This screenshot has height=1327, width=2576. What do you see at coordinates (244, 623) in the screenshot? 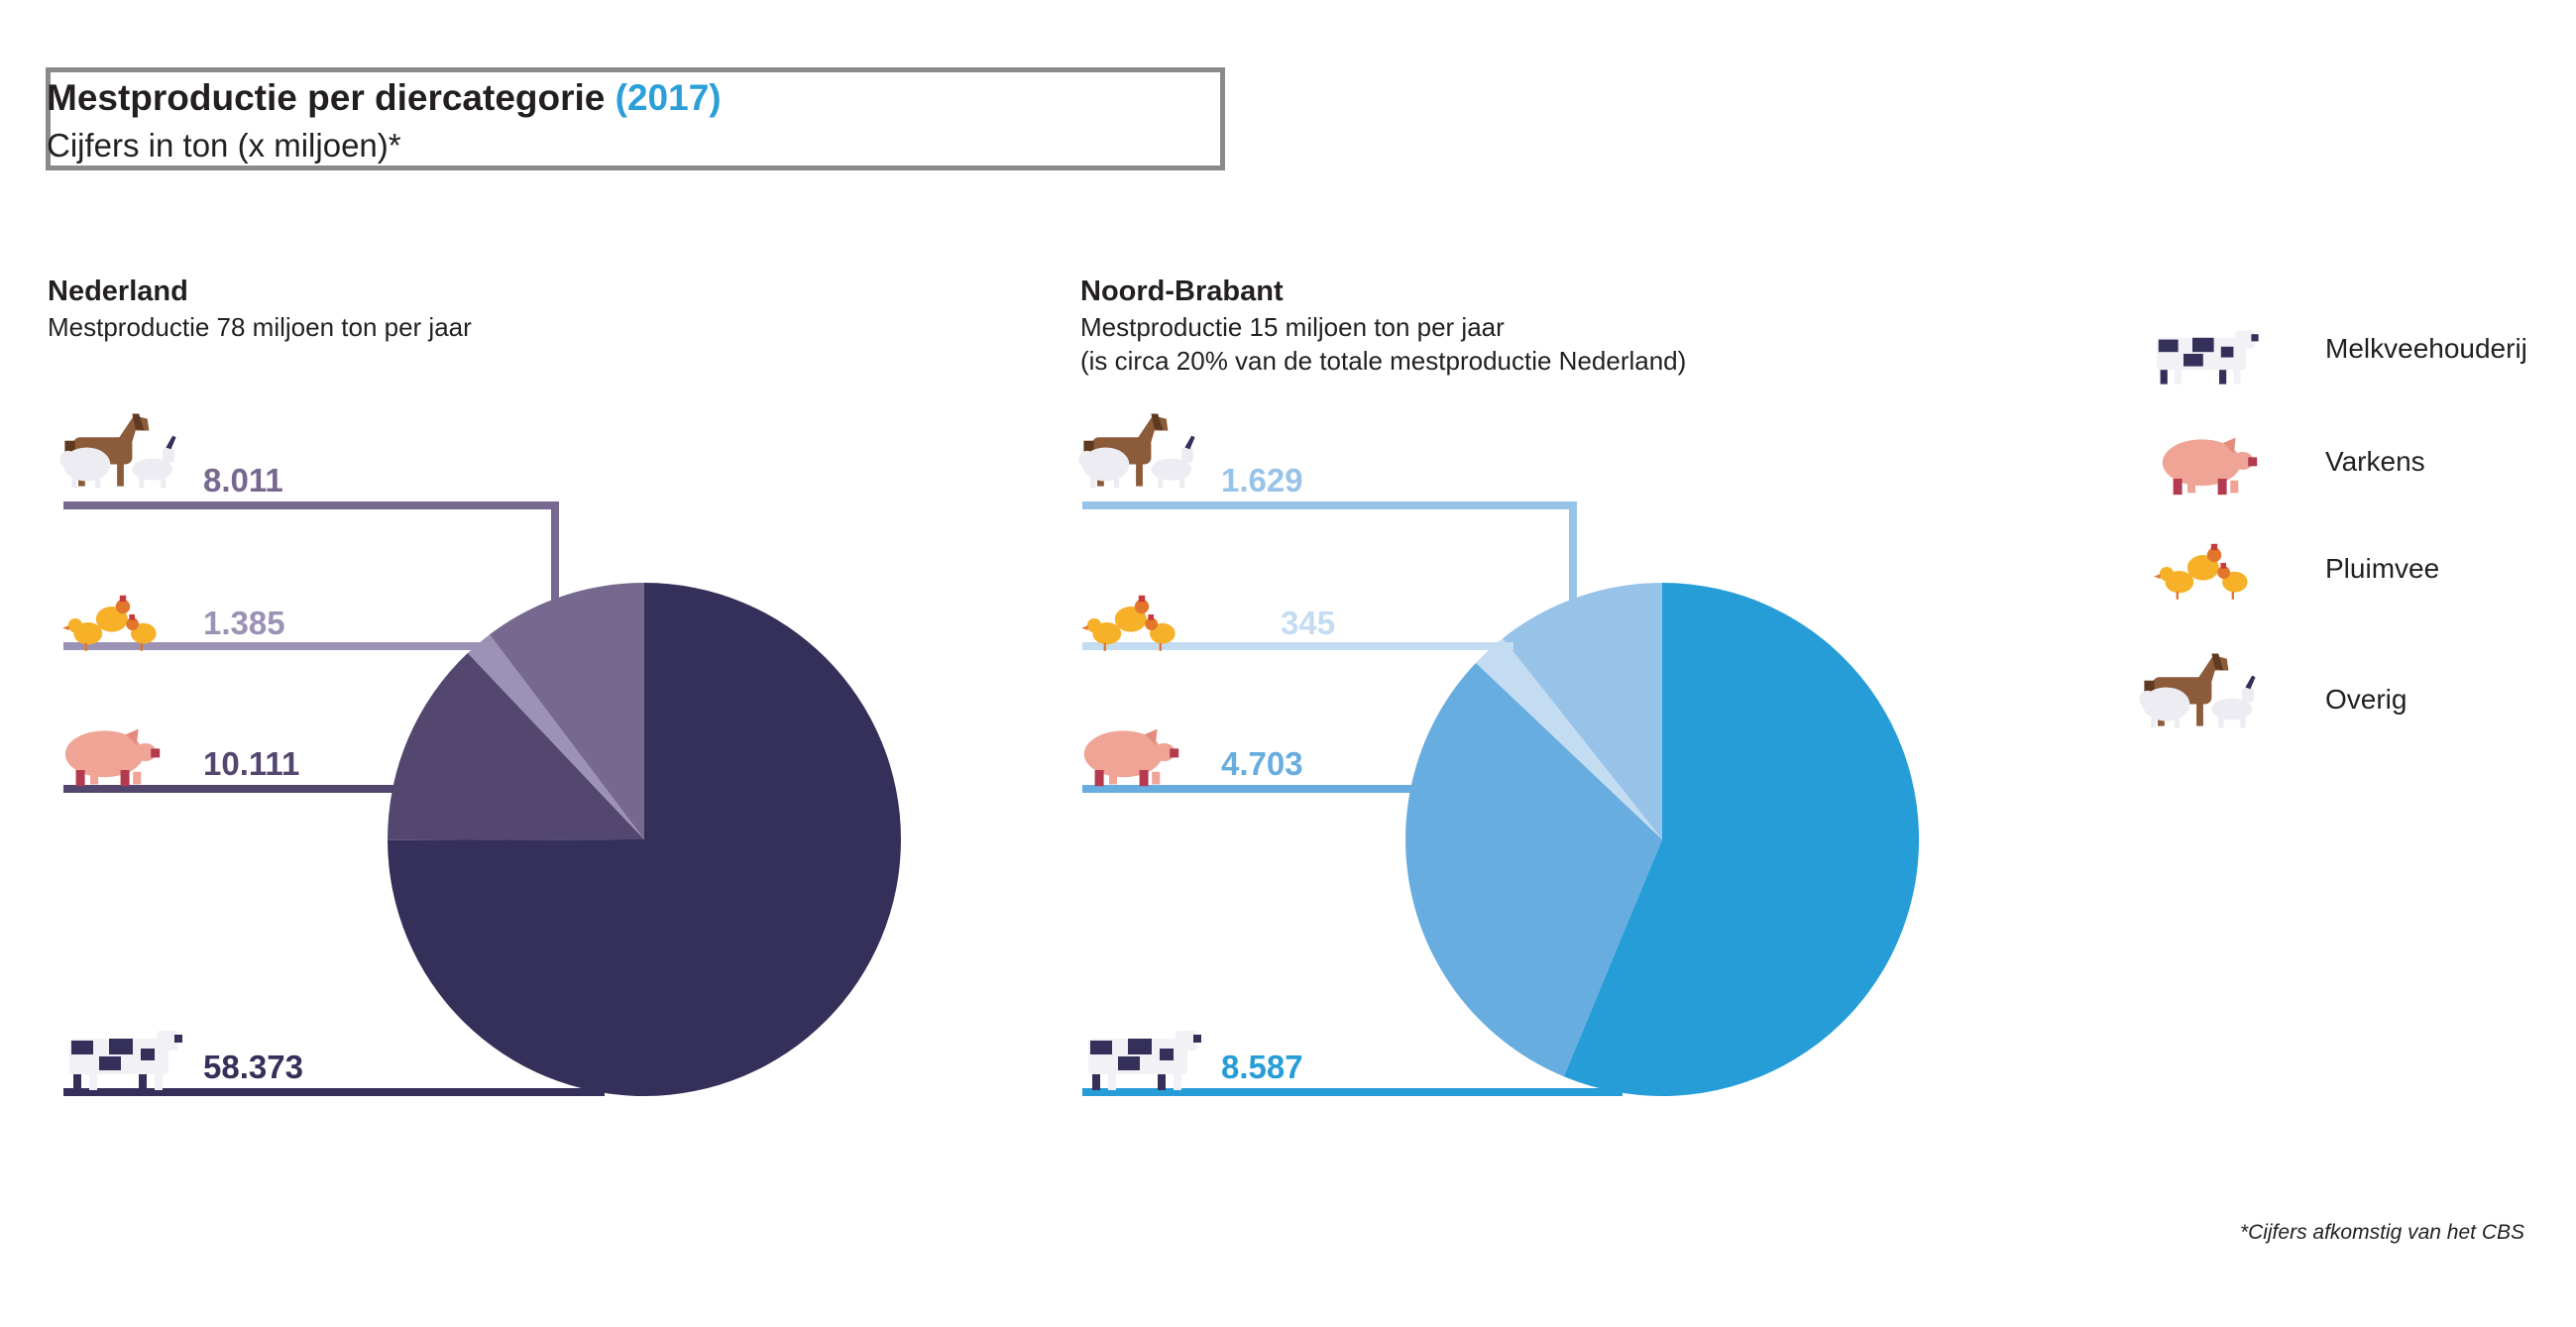
I see `value-label-pluimvee: 1.385` at bounding box center [244, 623].